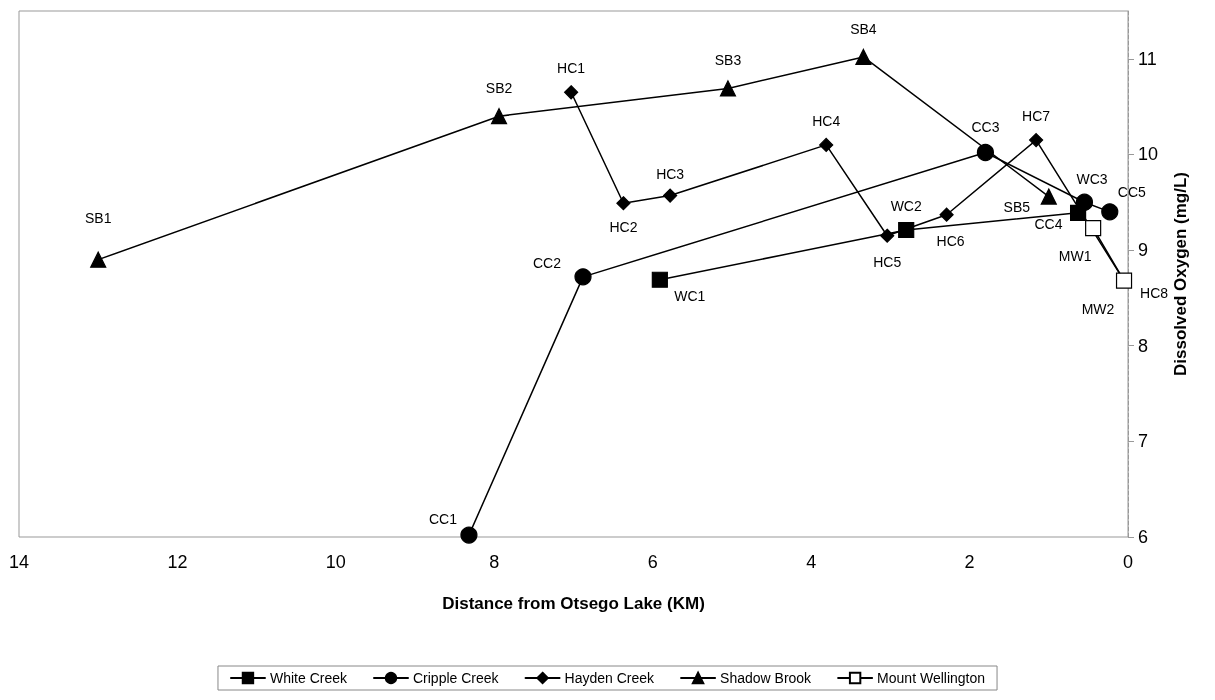  I want to click on annotation: CC2, so click(547, 262).